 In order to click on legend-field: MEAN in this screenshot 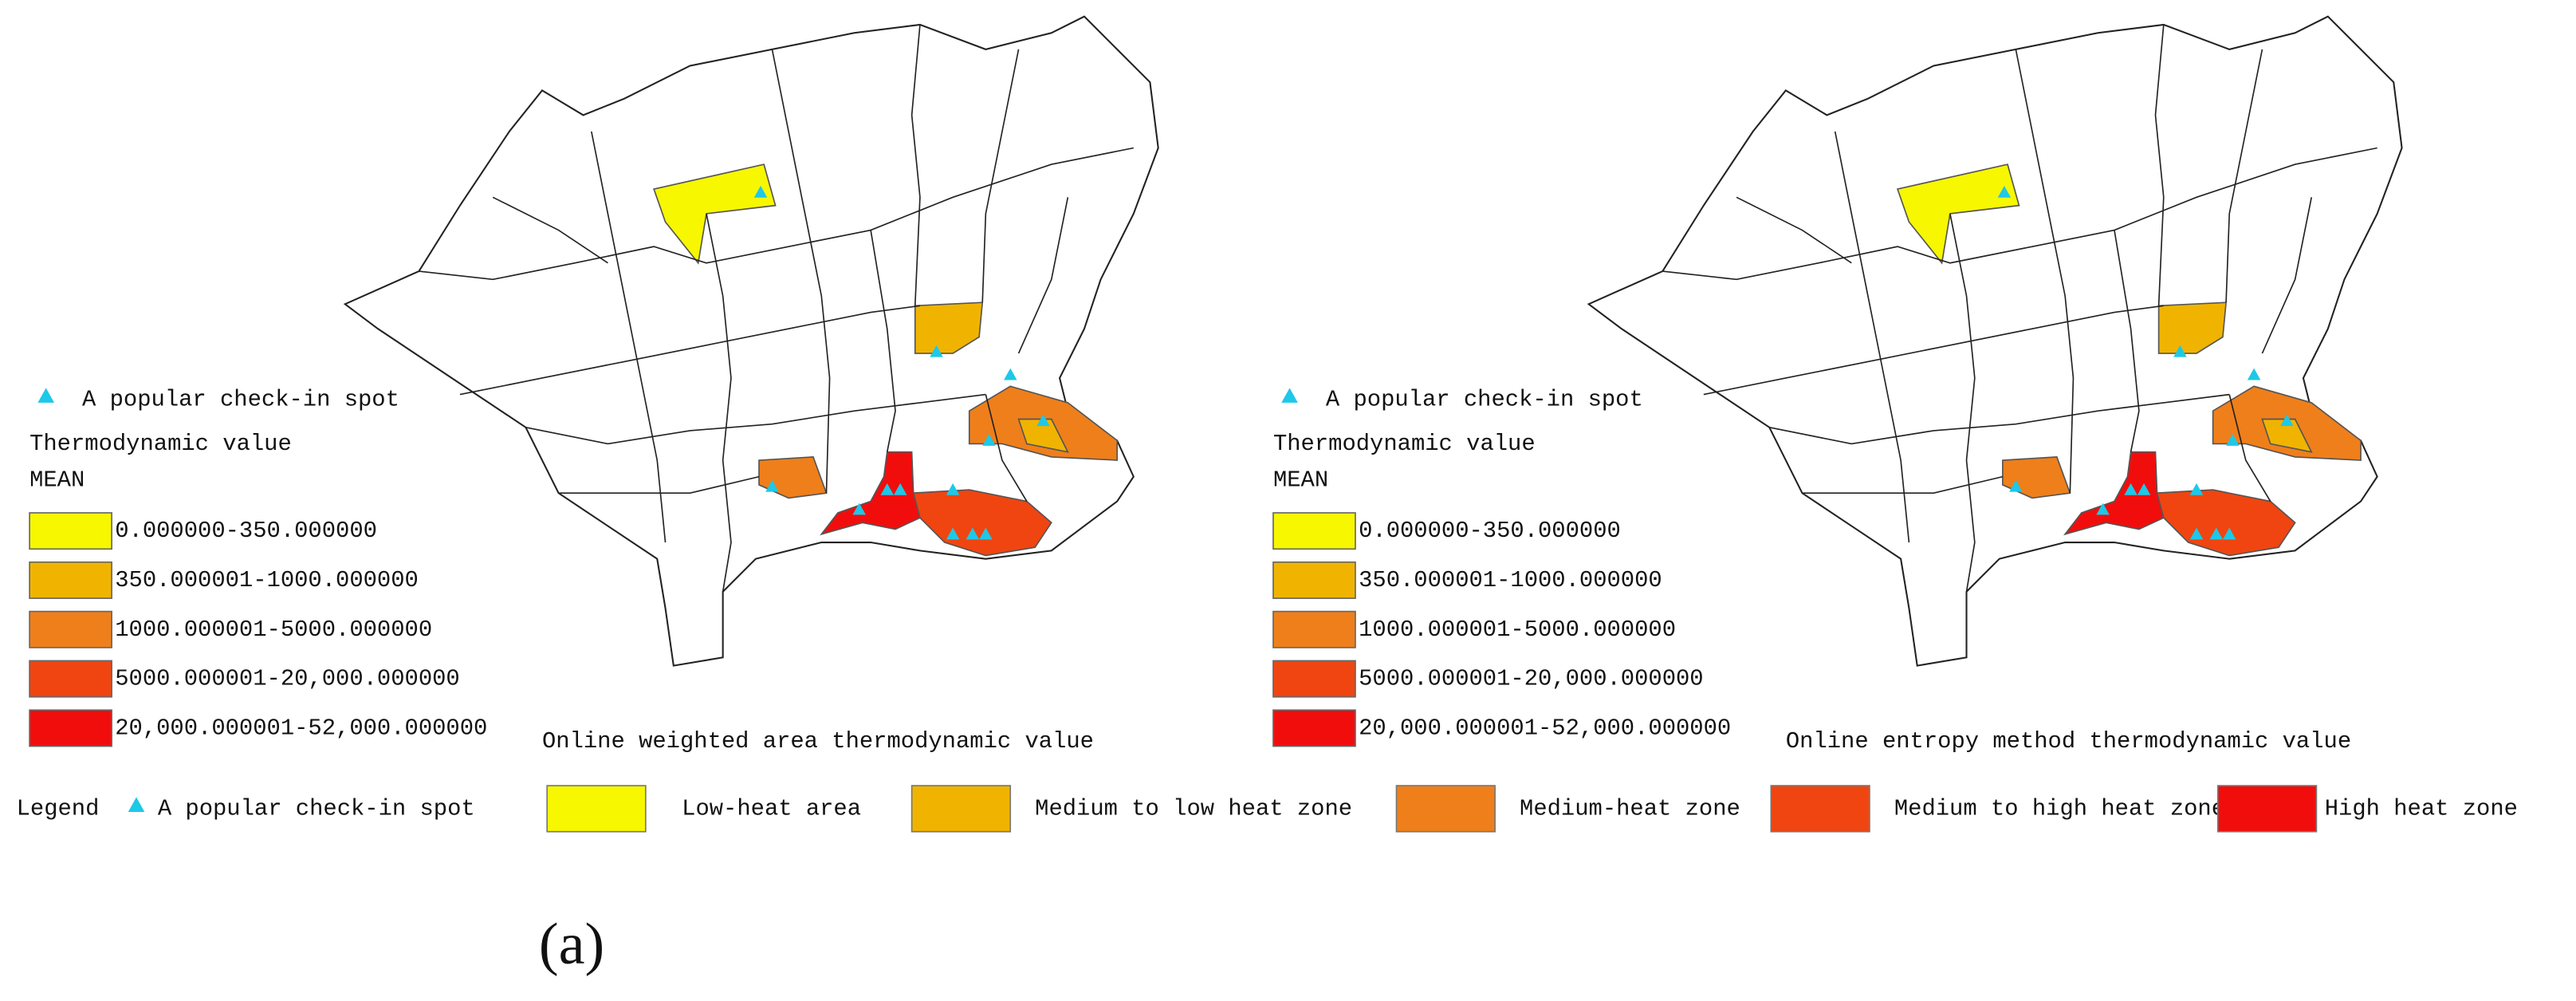, I will do `click(1301, 480)`.